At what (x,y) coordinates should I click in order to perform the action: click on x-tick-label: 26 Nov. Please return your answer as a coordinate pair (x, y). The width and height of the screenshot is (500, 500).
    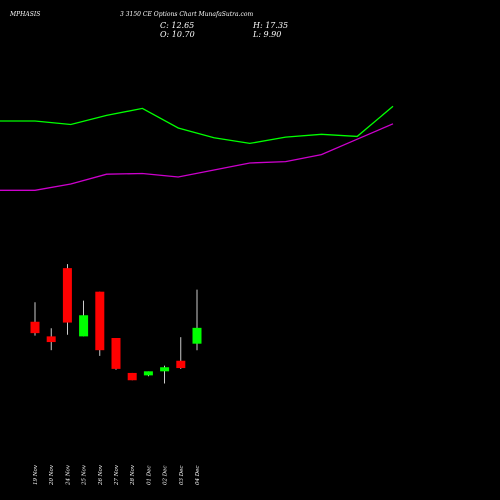
    Looking at the image, I should click on (101, 475).